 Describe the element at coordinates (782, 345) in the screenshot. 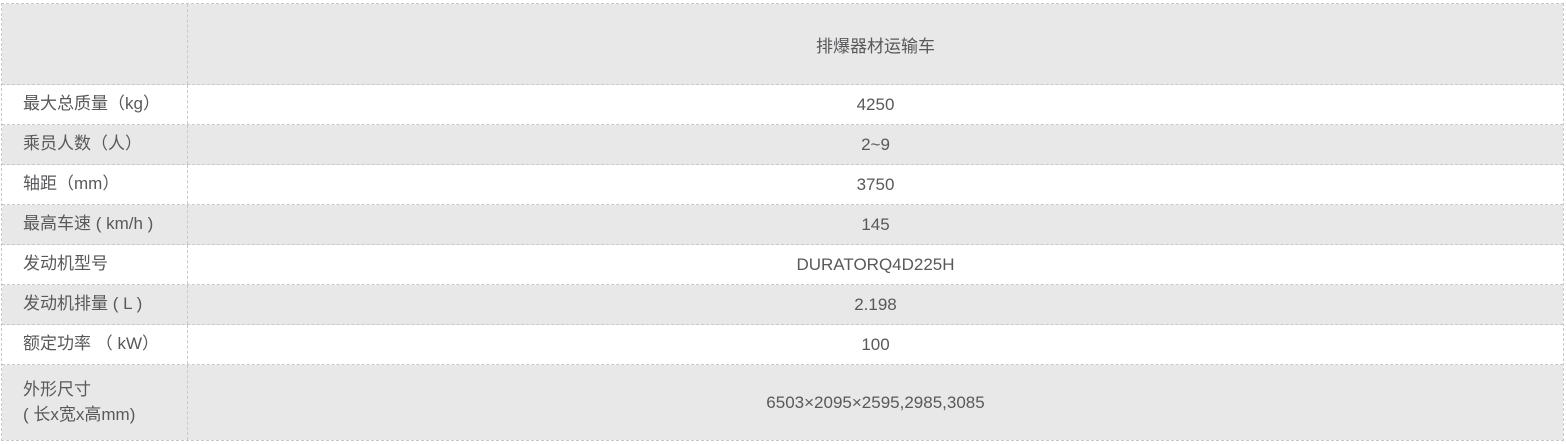

I see `table-row: 额定功率 （ kW） 100` at that location.